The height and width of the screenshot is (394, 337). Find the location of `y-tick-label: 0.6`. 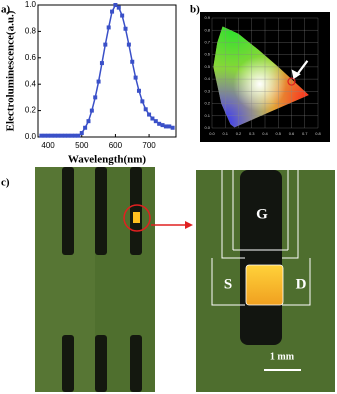

y-tick-label: 0.6 is located at coordinates (31, 57).